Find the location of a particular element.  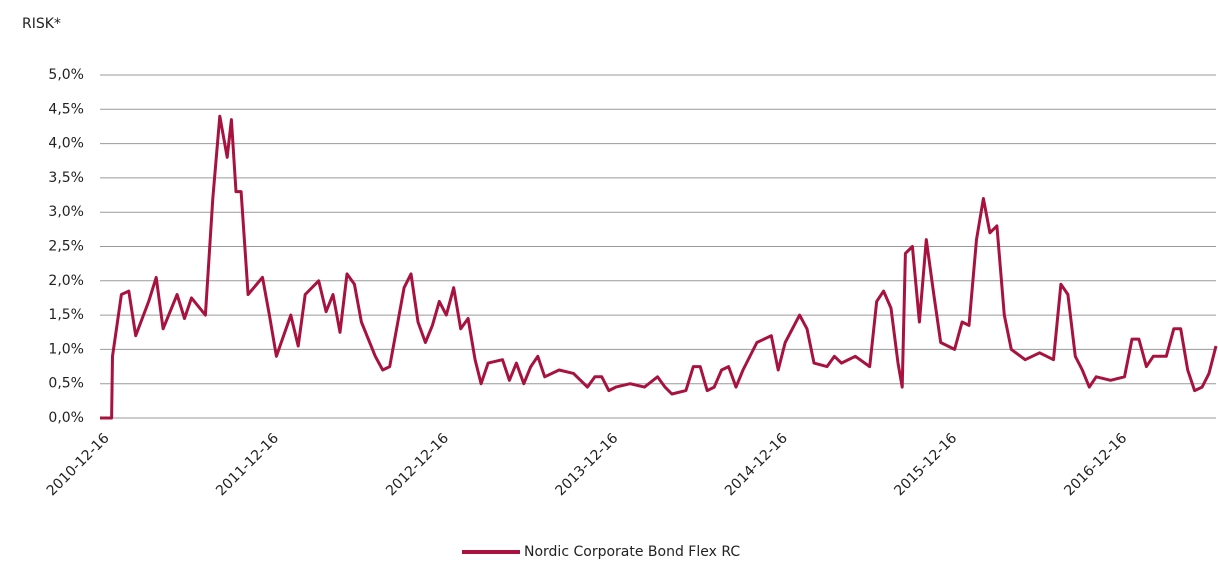

legend-label: Nordic Corporate Bond Flex RC is located at coordinates (632, 552).